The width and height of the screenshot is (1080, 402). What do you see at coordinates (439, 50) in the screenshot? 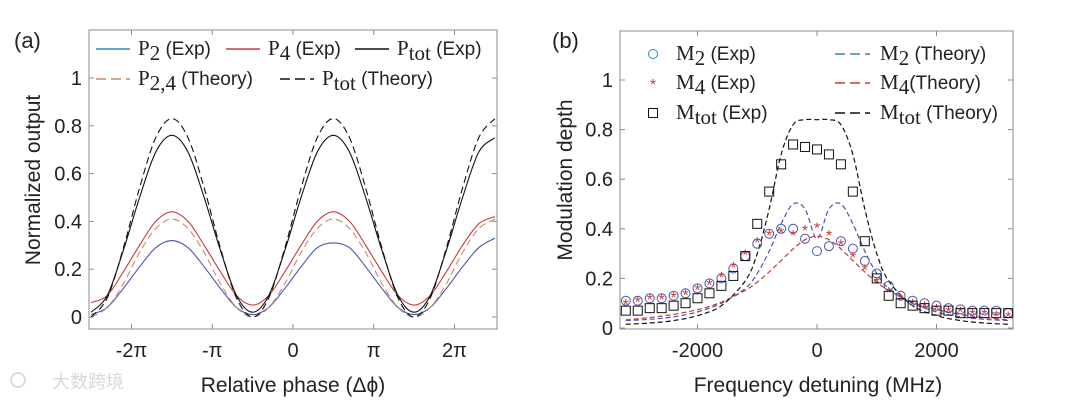
I see `legend-label: Ptot (Exp)` at bounding box center [439, 50].